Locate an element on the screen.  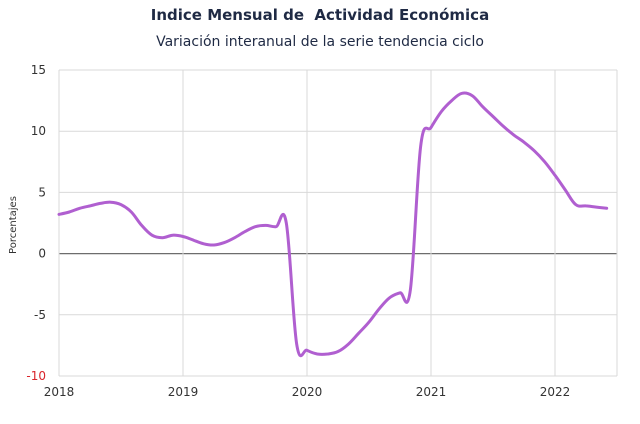
chart-title: Indice Mensual de Actividad Económica is located at coordinates (320, 15).